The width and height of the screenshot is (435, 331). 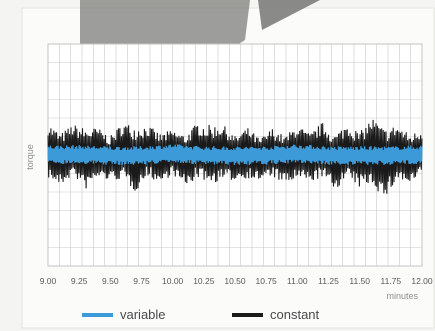 What do you see at coordinates (141, 281) in the screenshot?
I see `x-tick-label: 9.75` at bounding box center [141, 281].